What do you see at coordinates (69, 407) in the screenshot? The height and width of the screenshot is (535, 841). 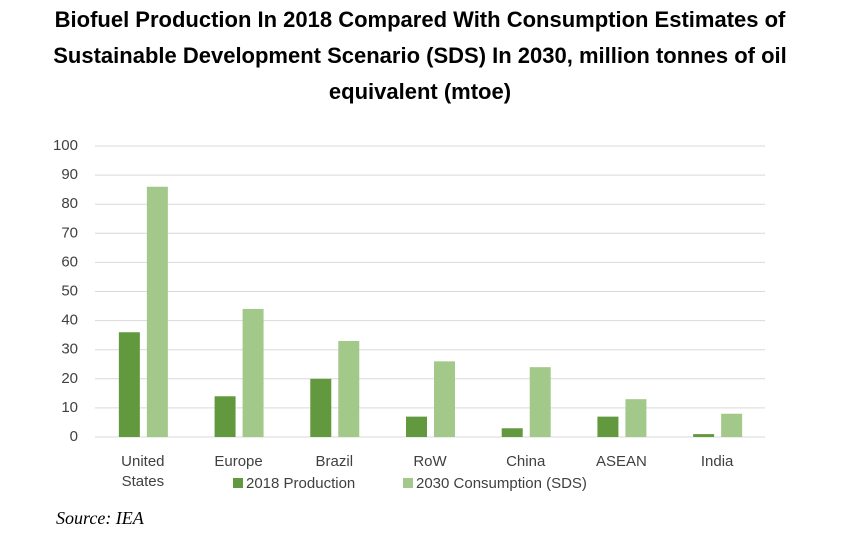 I see `y-tick-label: 10` at bounding box center [69, 407].